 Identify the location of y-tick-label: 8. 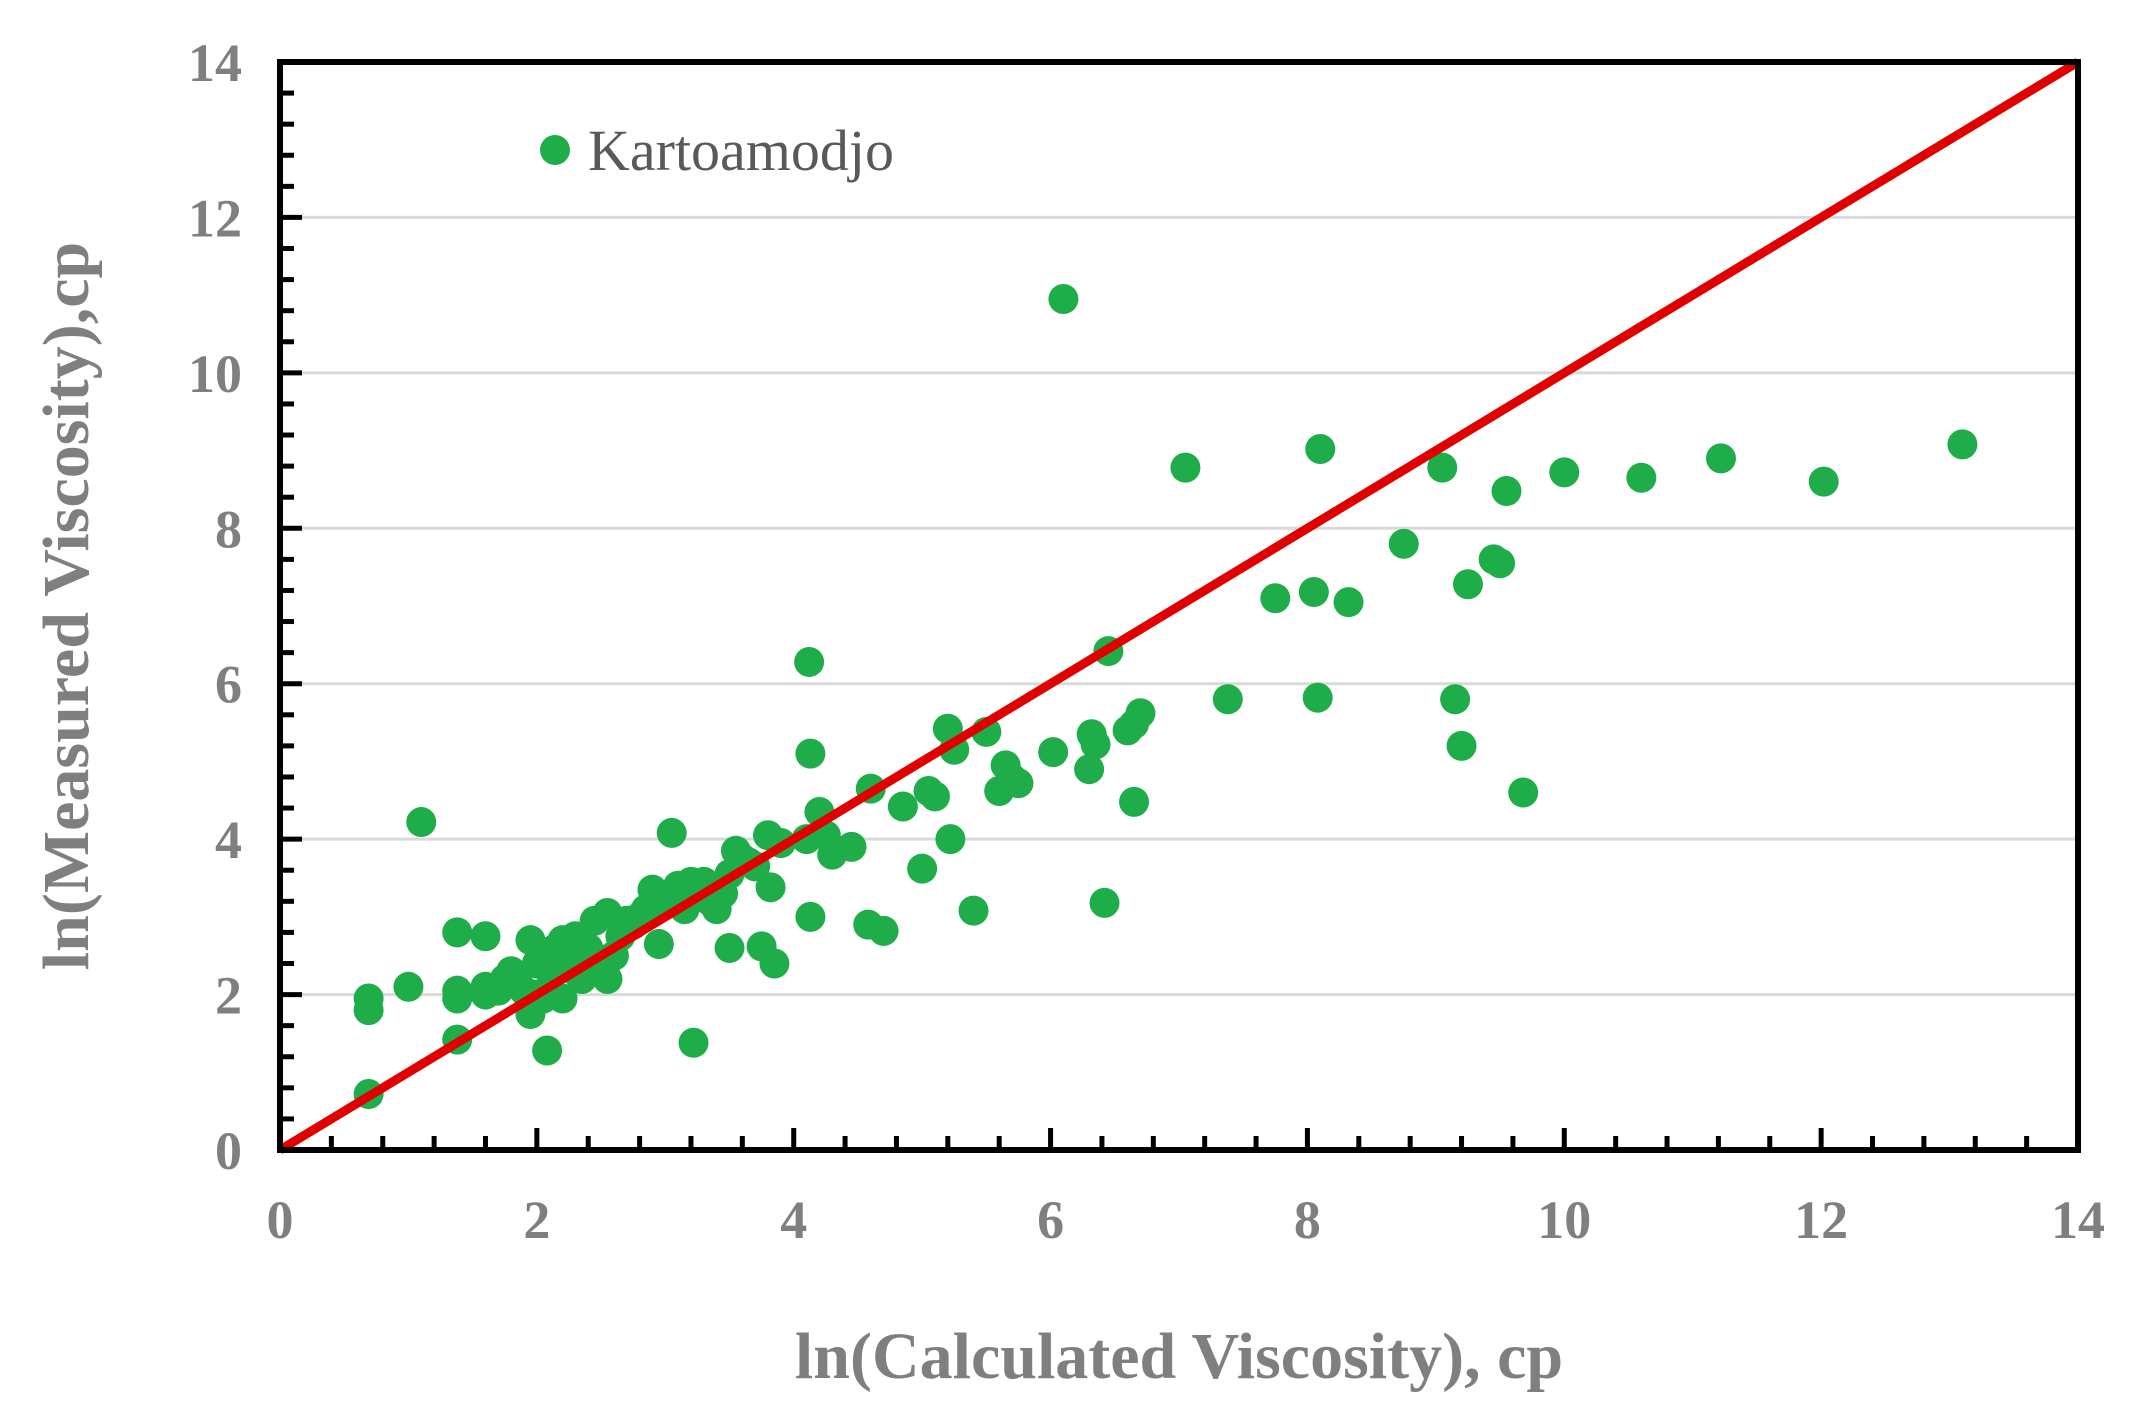
(228, 529).